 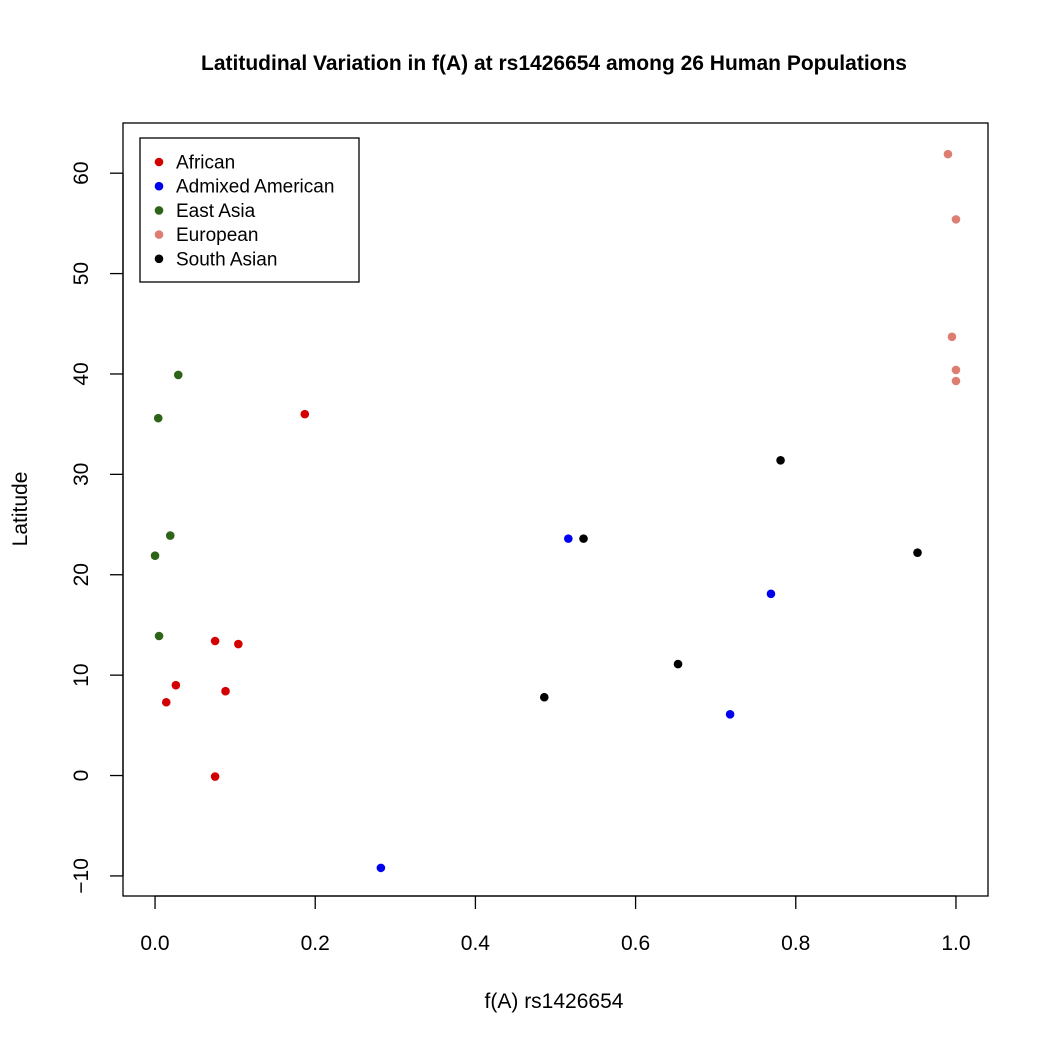 I want to click on y-tick-label: 10, so click(x=81, y=674).